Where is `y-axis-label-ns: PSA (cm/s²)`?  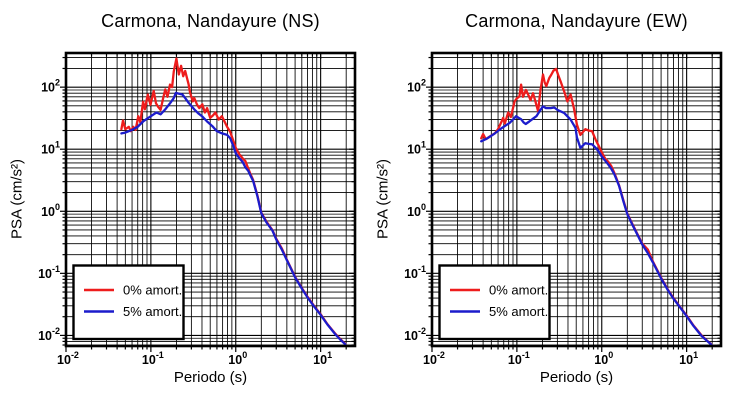 y-axis-label-ns: PSA (cm/s²) is located at coordinates (17, 199).